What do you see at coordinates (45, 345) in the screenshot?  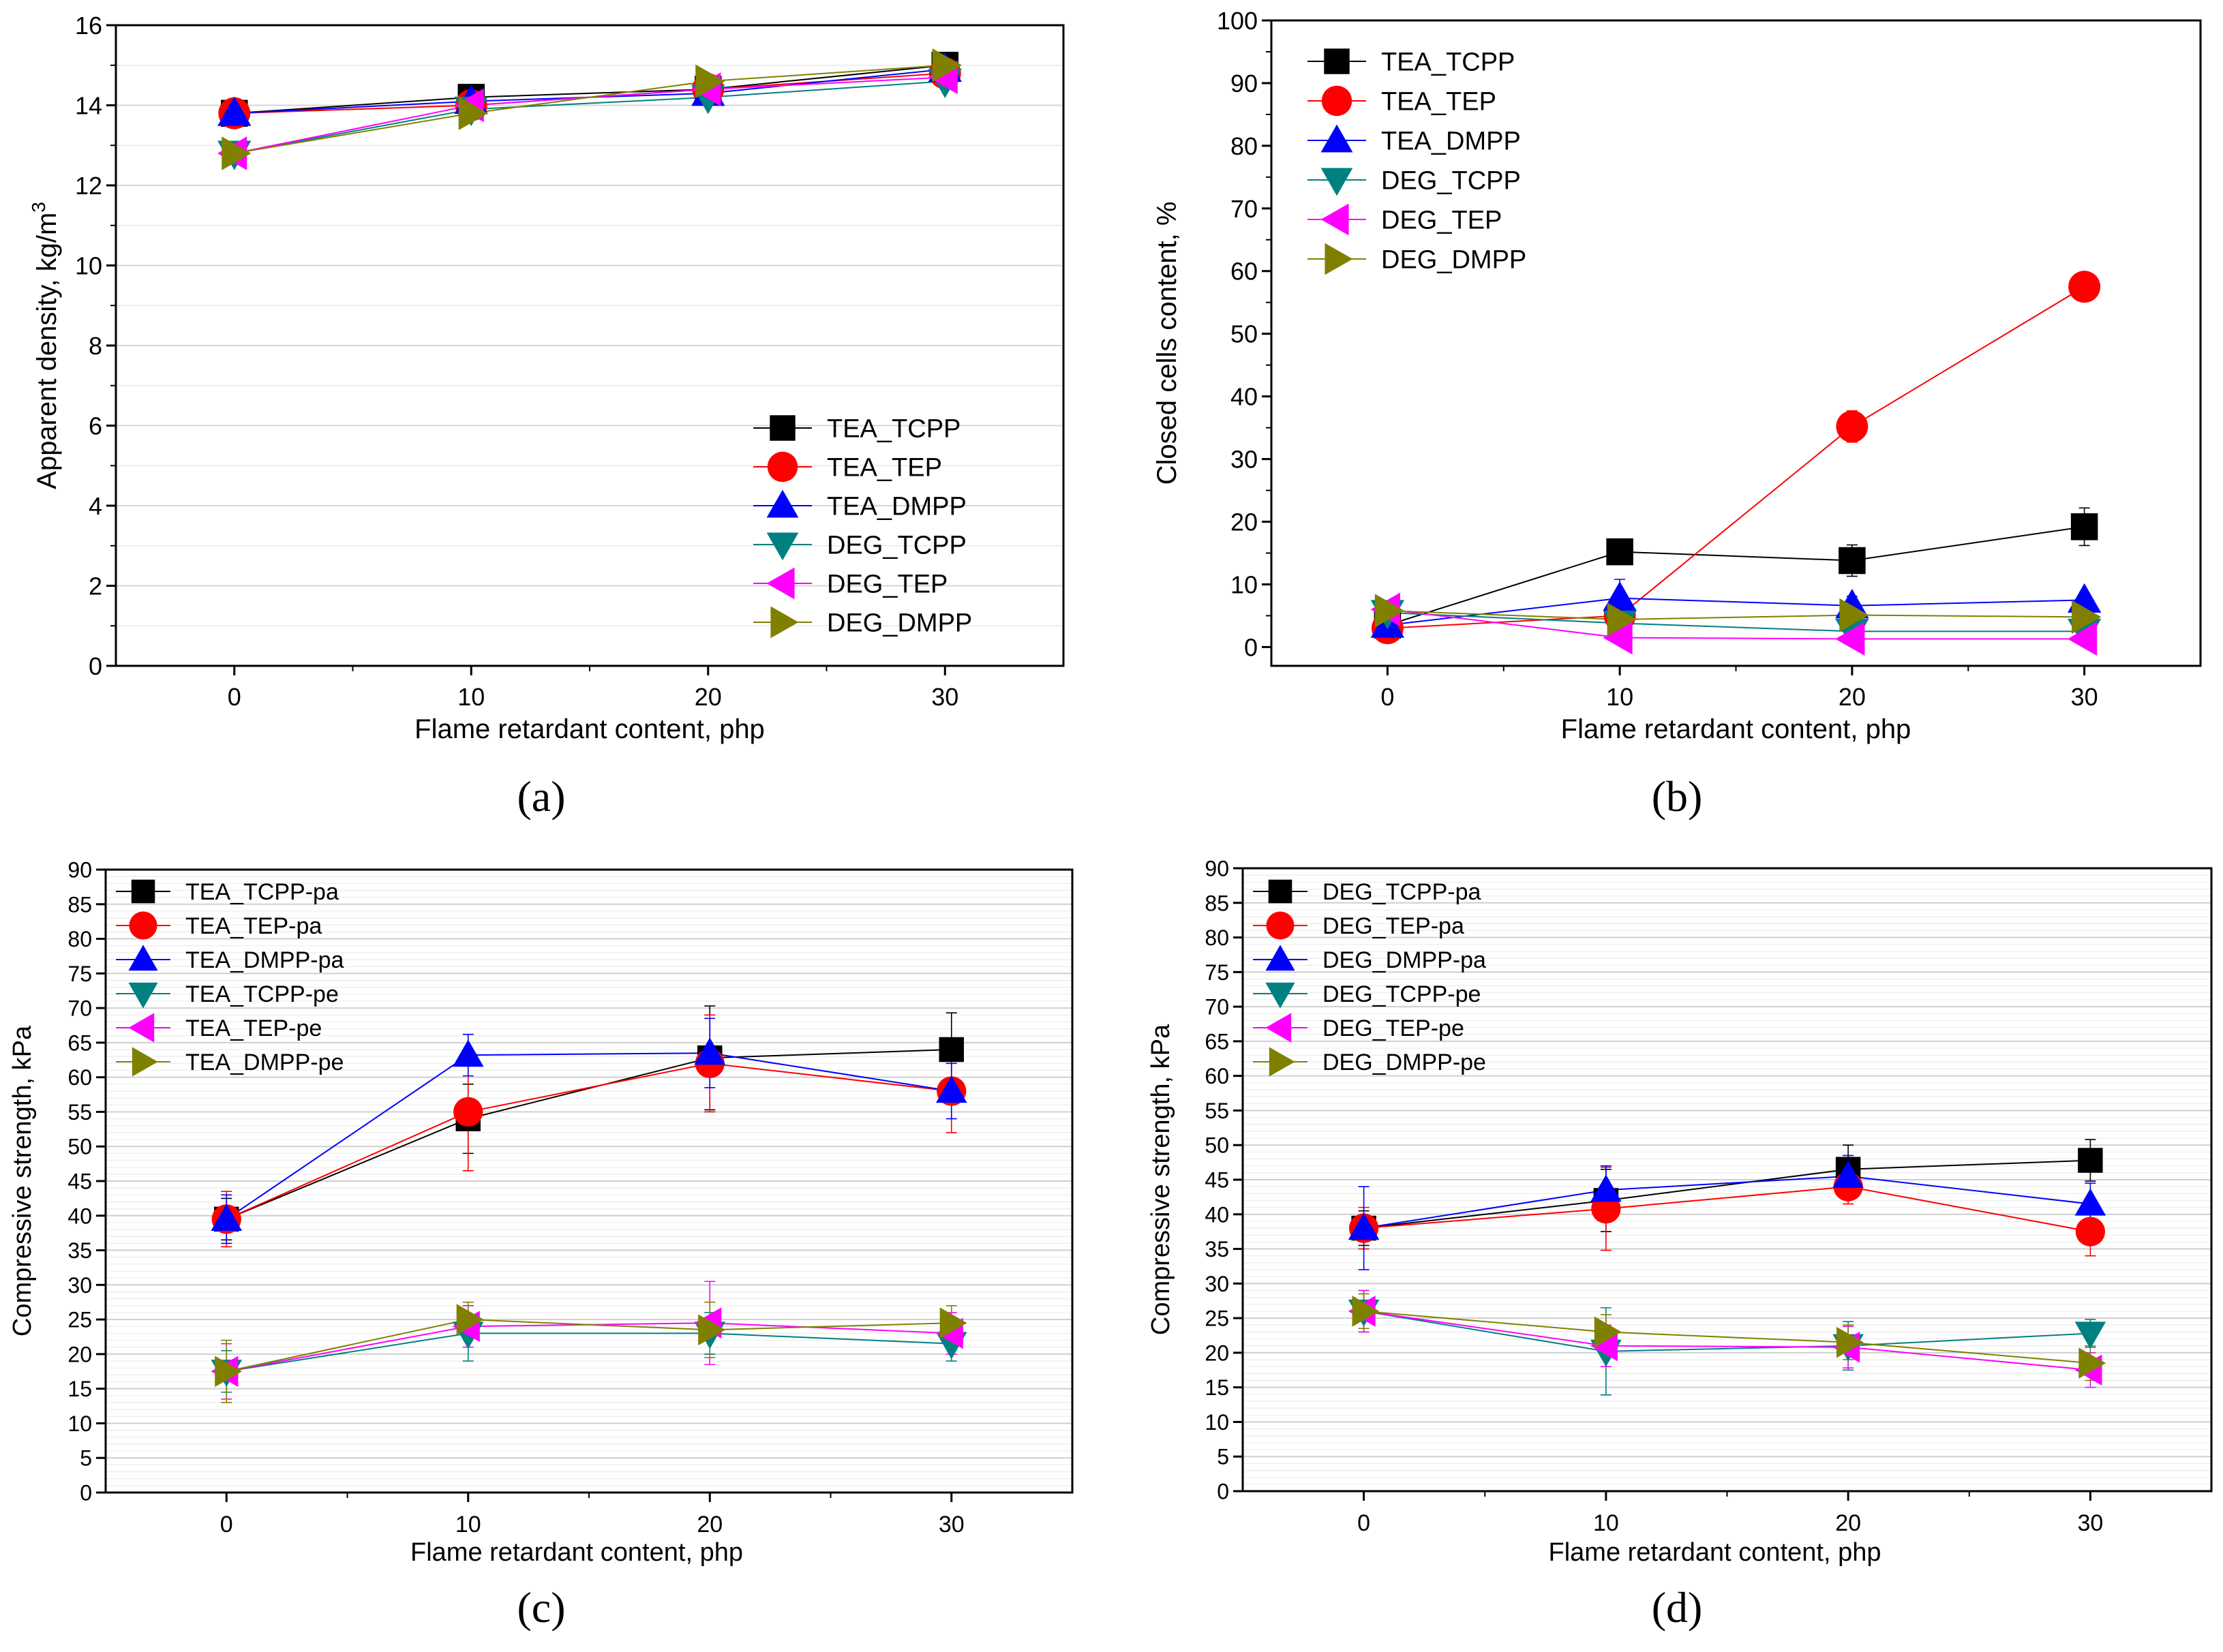 I see `y-axis-label: Apparent density, kg/m3` at bounding box center [45, 345].